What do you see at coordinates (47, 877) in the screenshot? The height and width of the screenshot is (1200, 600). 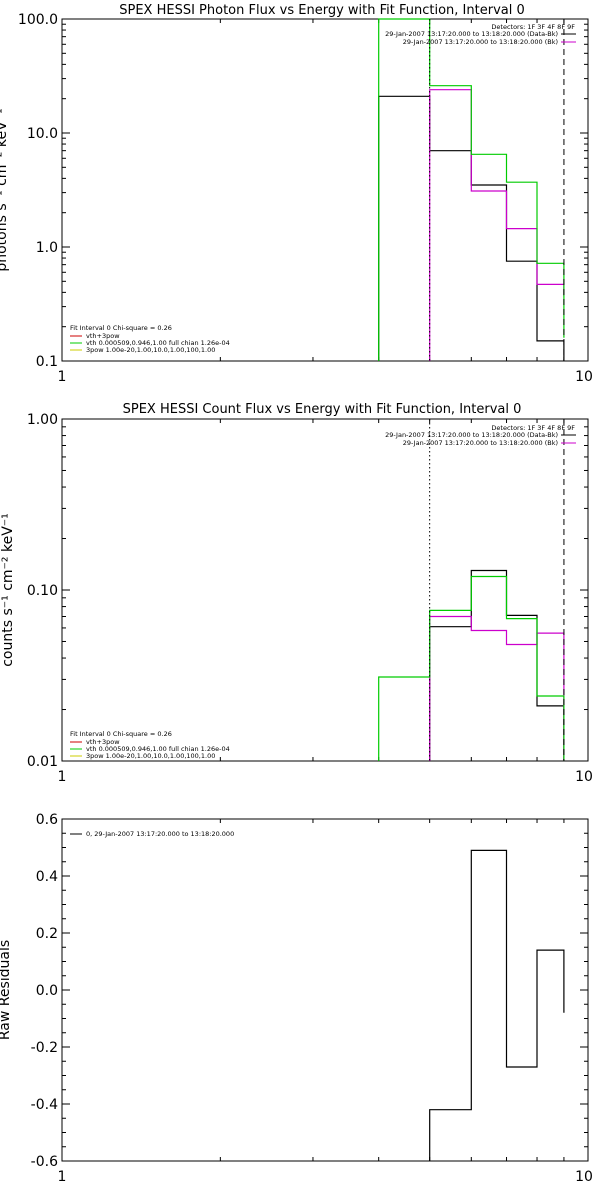 I see `y-tick-label: 0.4` at bounding box center [47, 877].